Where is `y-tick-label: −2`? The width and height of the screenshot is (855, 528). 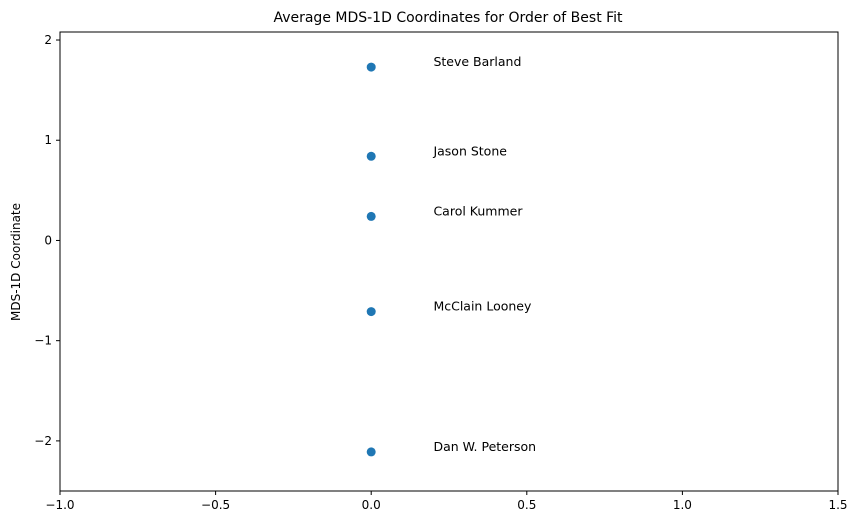 y-tick-label: −2 is located at coordinates (43, 441).